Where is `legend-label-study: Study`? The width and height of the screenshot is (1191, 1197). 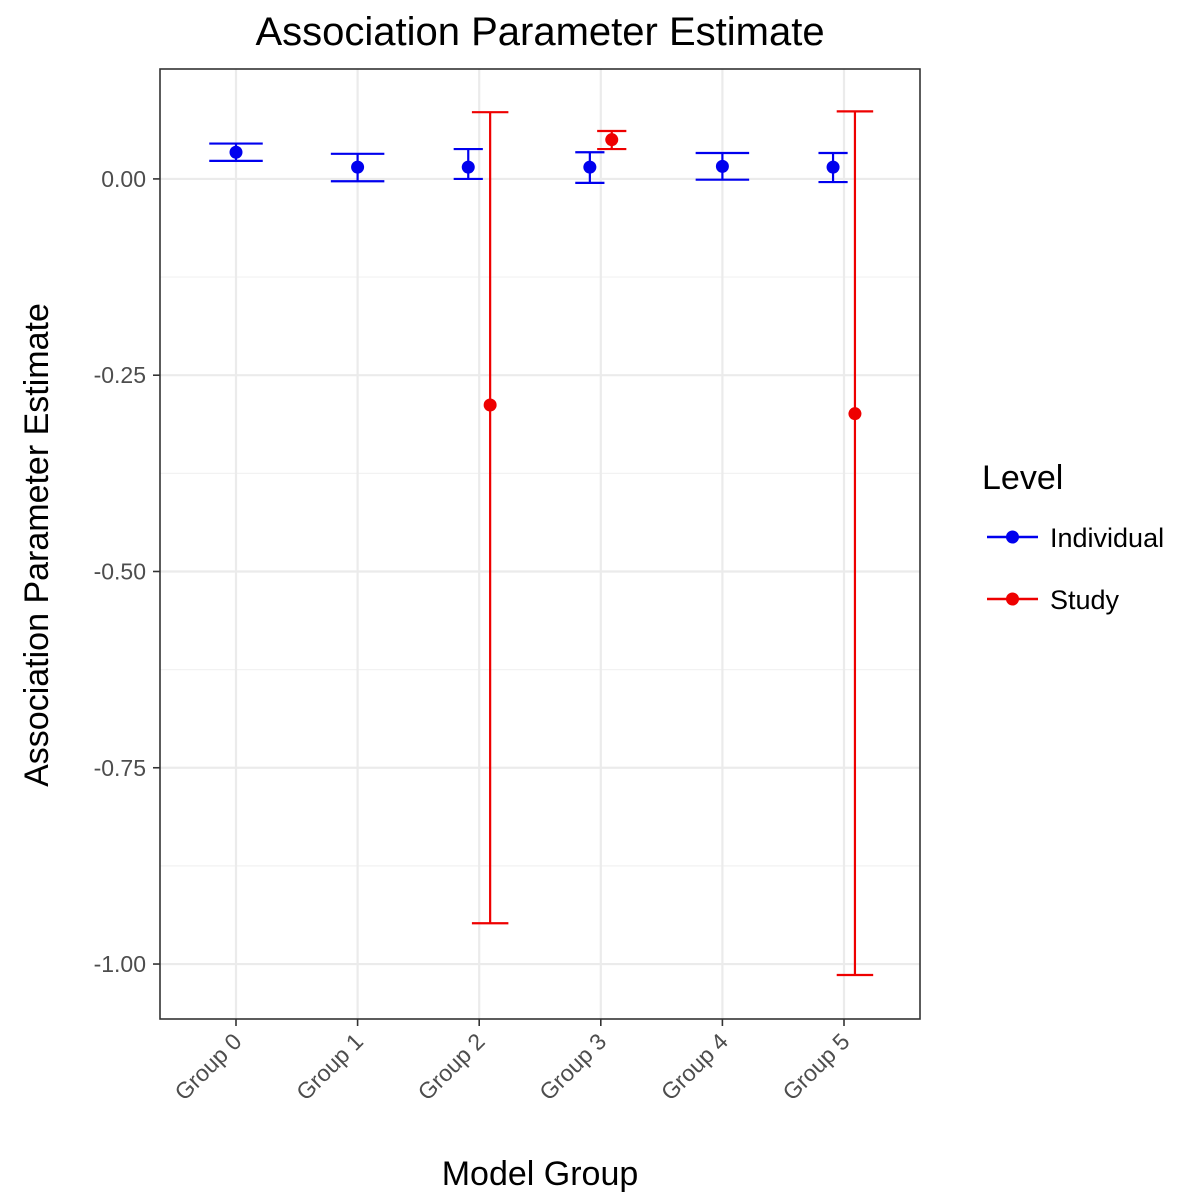 legend-label-study: Study is located at coordinates (1085, 600).